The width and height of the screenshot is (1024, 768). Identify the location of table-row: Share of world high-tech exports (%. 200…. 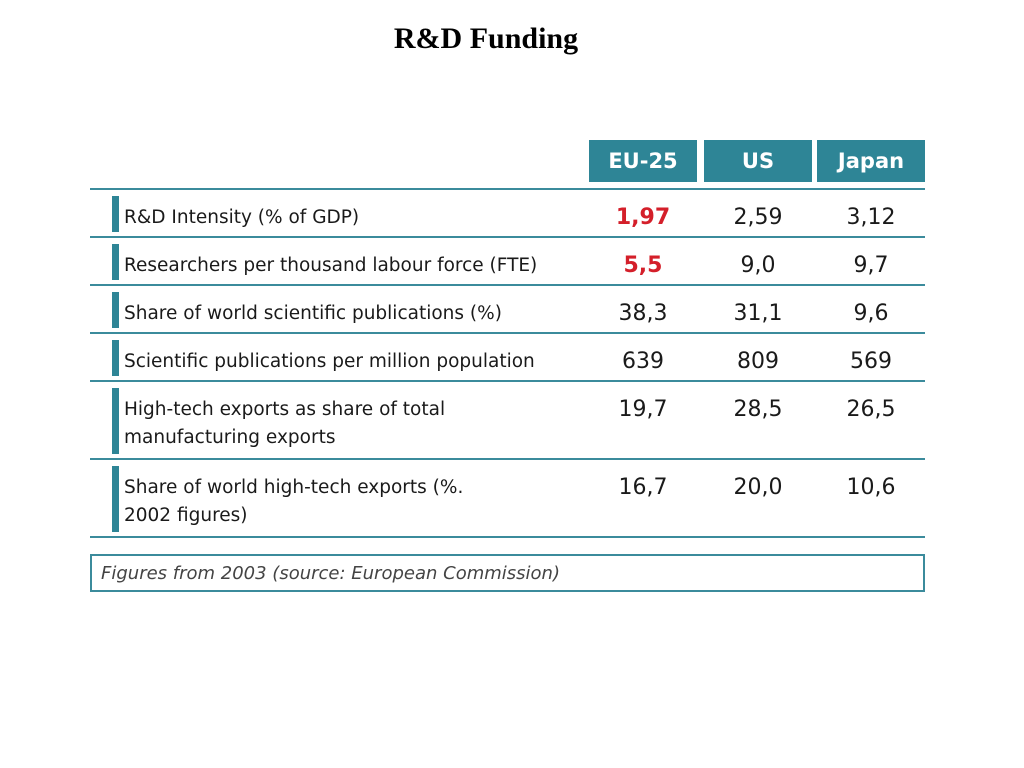
(507, 499).